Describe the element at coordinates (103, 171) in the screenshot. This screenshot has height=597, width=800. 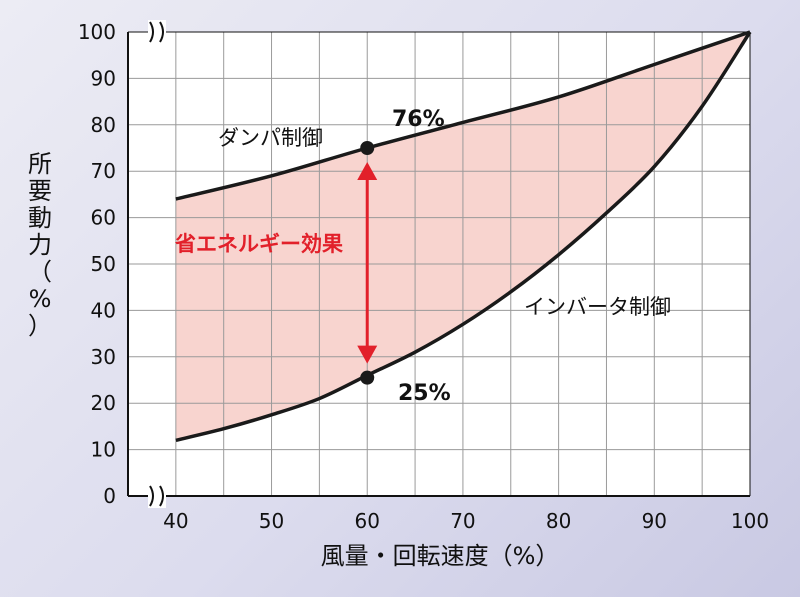
I see `y-tick-label: 70` at that location.